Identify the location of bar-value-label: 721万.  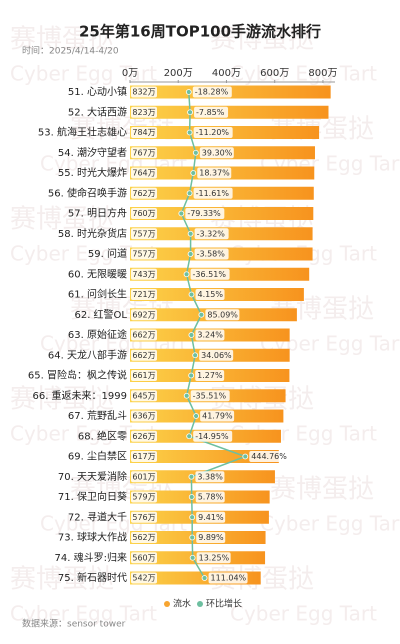
(143, 294).